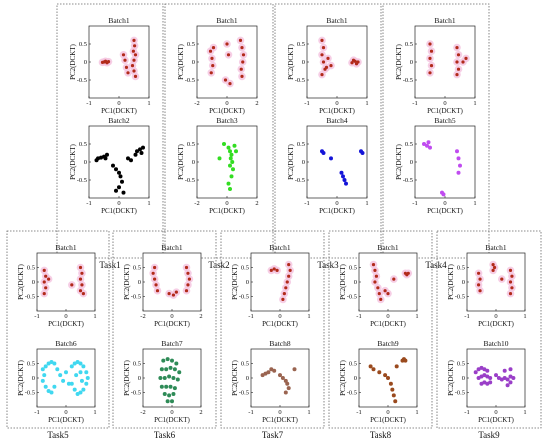 The image size is (550, 442). I want to click on subplot-title: Batch9, so click(387, 343).